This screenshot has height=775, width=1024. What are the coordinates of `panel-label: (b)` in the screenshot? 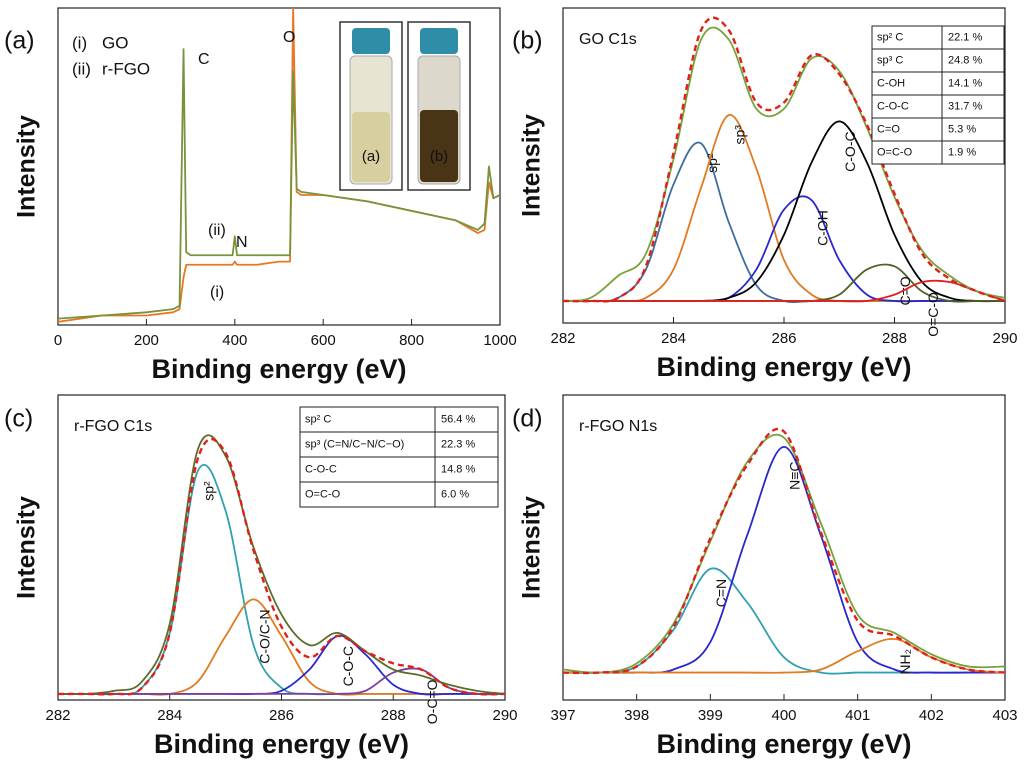 It's located at (527, 41).